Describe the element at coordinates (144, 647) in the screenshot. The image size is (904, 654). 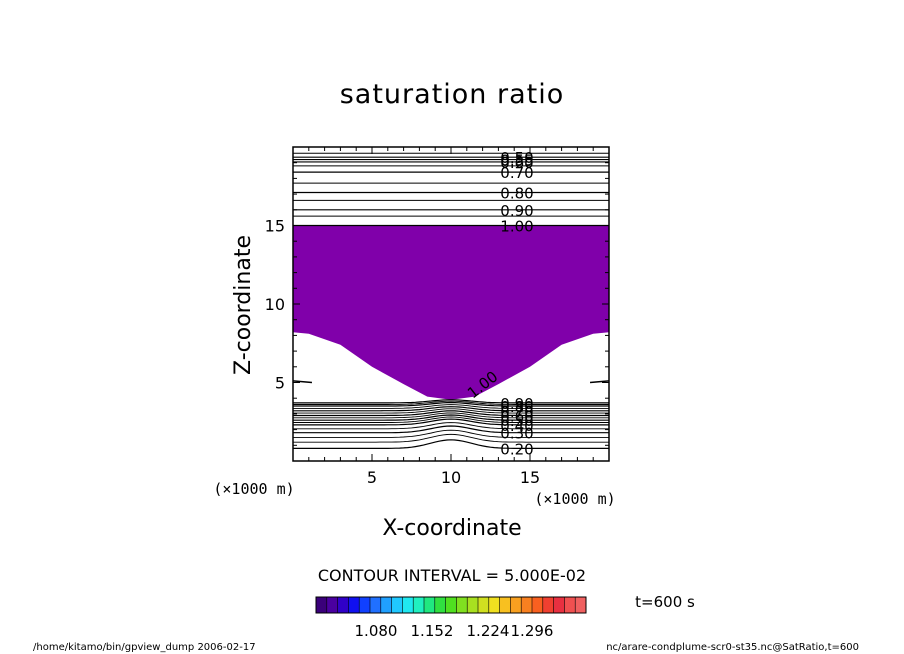
I see `footer-left: /home/kitamo/bin/gpview_dump 2006-02-17` at that location.